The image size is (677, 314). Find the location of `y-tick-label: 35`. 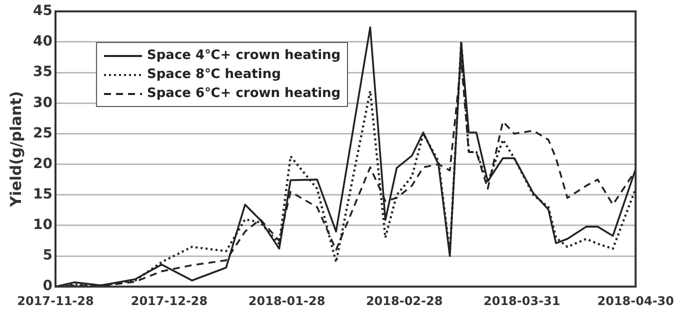

y-tick-label: 35 is located at coordinates (42, 72).